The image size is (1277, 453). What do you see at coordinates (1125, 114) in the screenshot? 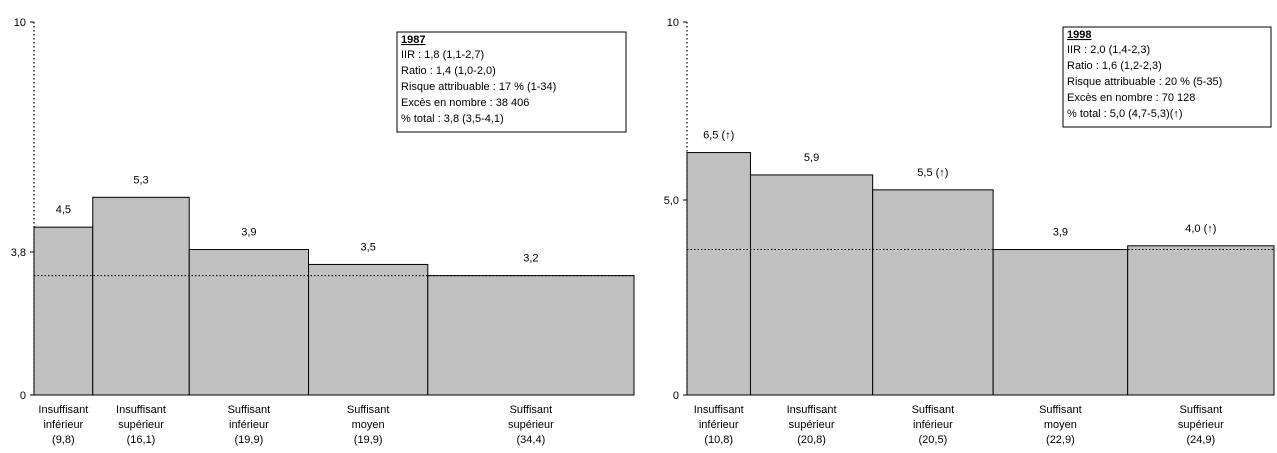
I see `info-box-line: % total : 5,0 (4,7-5,3)(↑)` at bounding box center [1125, 114].